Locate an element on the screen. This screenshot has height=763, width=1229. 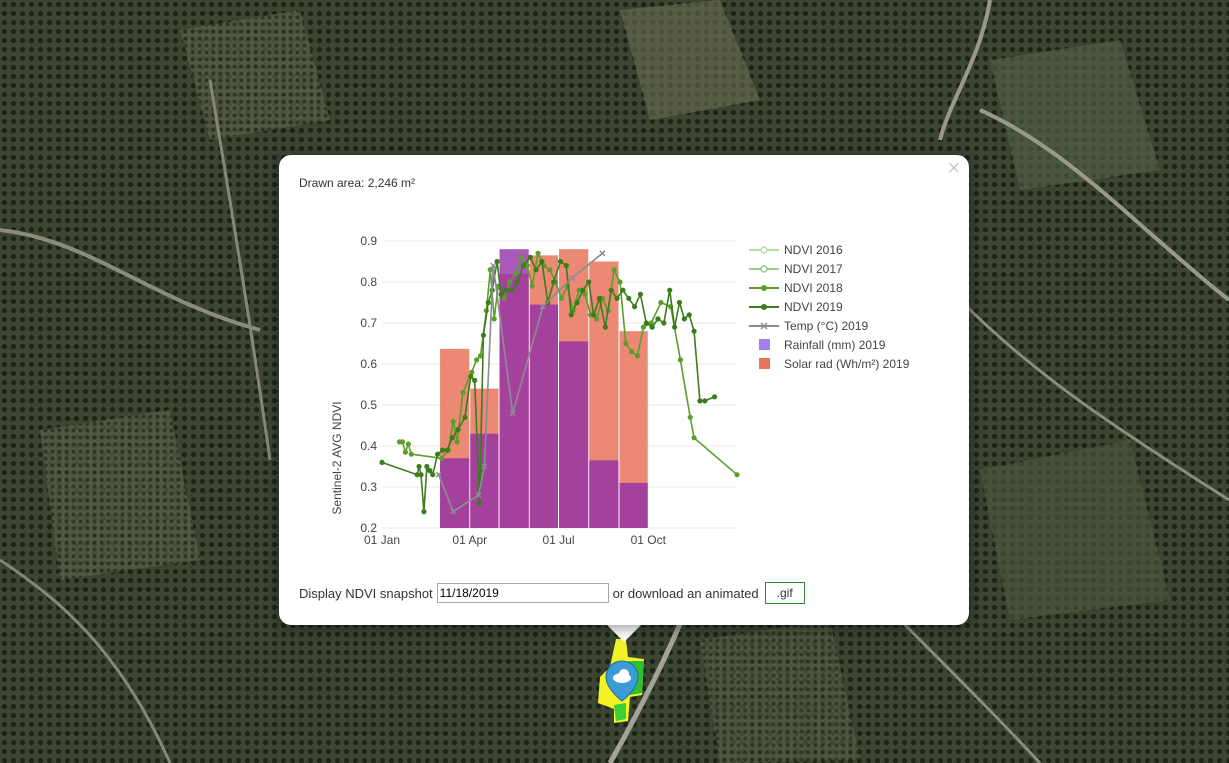
snapshot-date-input is located at coordinates (522, 593).